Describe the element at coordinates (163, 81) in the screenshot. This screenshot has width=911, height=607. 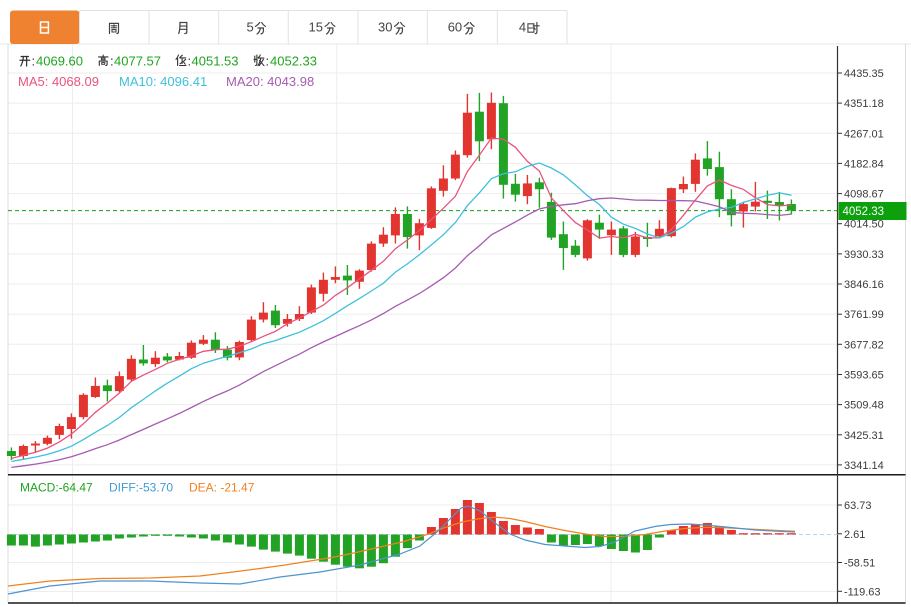
I see `svg-text: MA10: 4096.41` at that location.